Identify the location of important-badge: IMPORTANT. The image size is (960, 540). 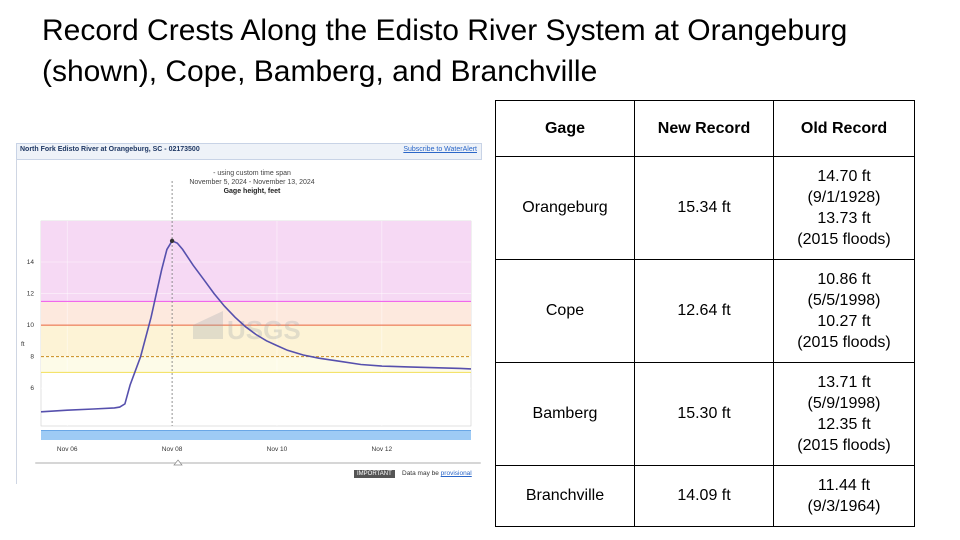
(374, 474).